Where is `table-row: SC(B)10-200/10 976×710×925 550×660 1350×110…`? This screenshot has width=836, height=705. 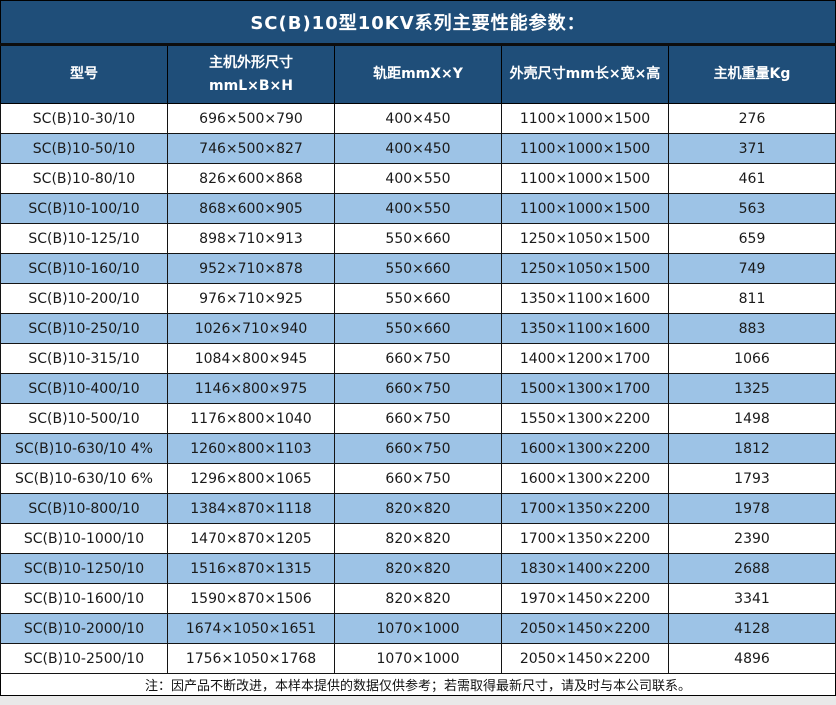
table-row: SC(B)10-200/10 976×710×925 550×660 1350×110… is located at coordinates (418, 298).